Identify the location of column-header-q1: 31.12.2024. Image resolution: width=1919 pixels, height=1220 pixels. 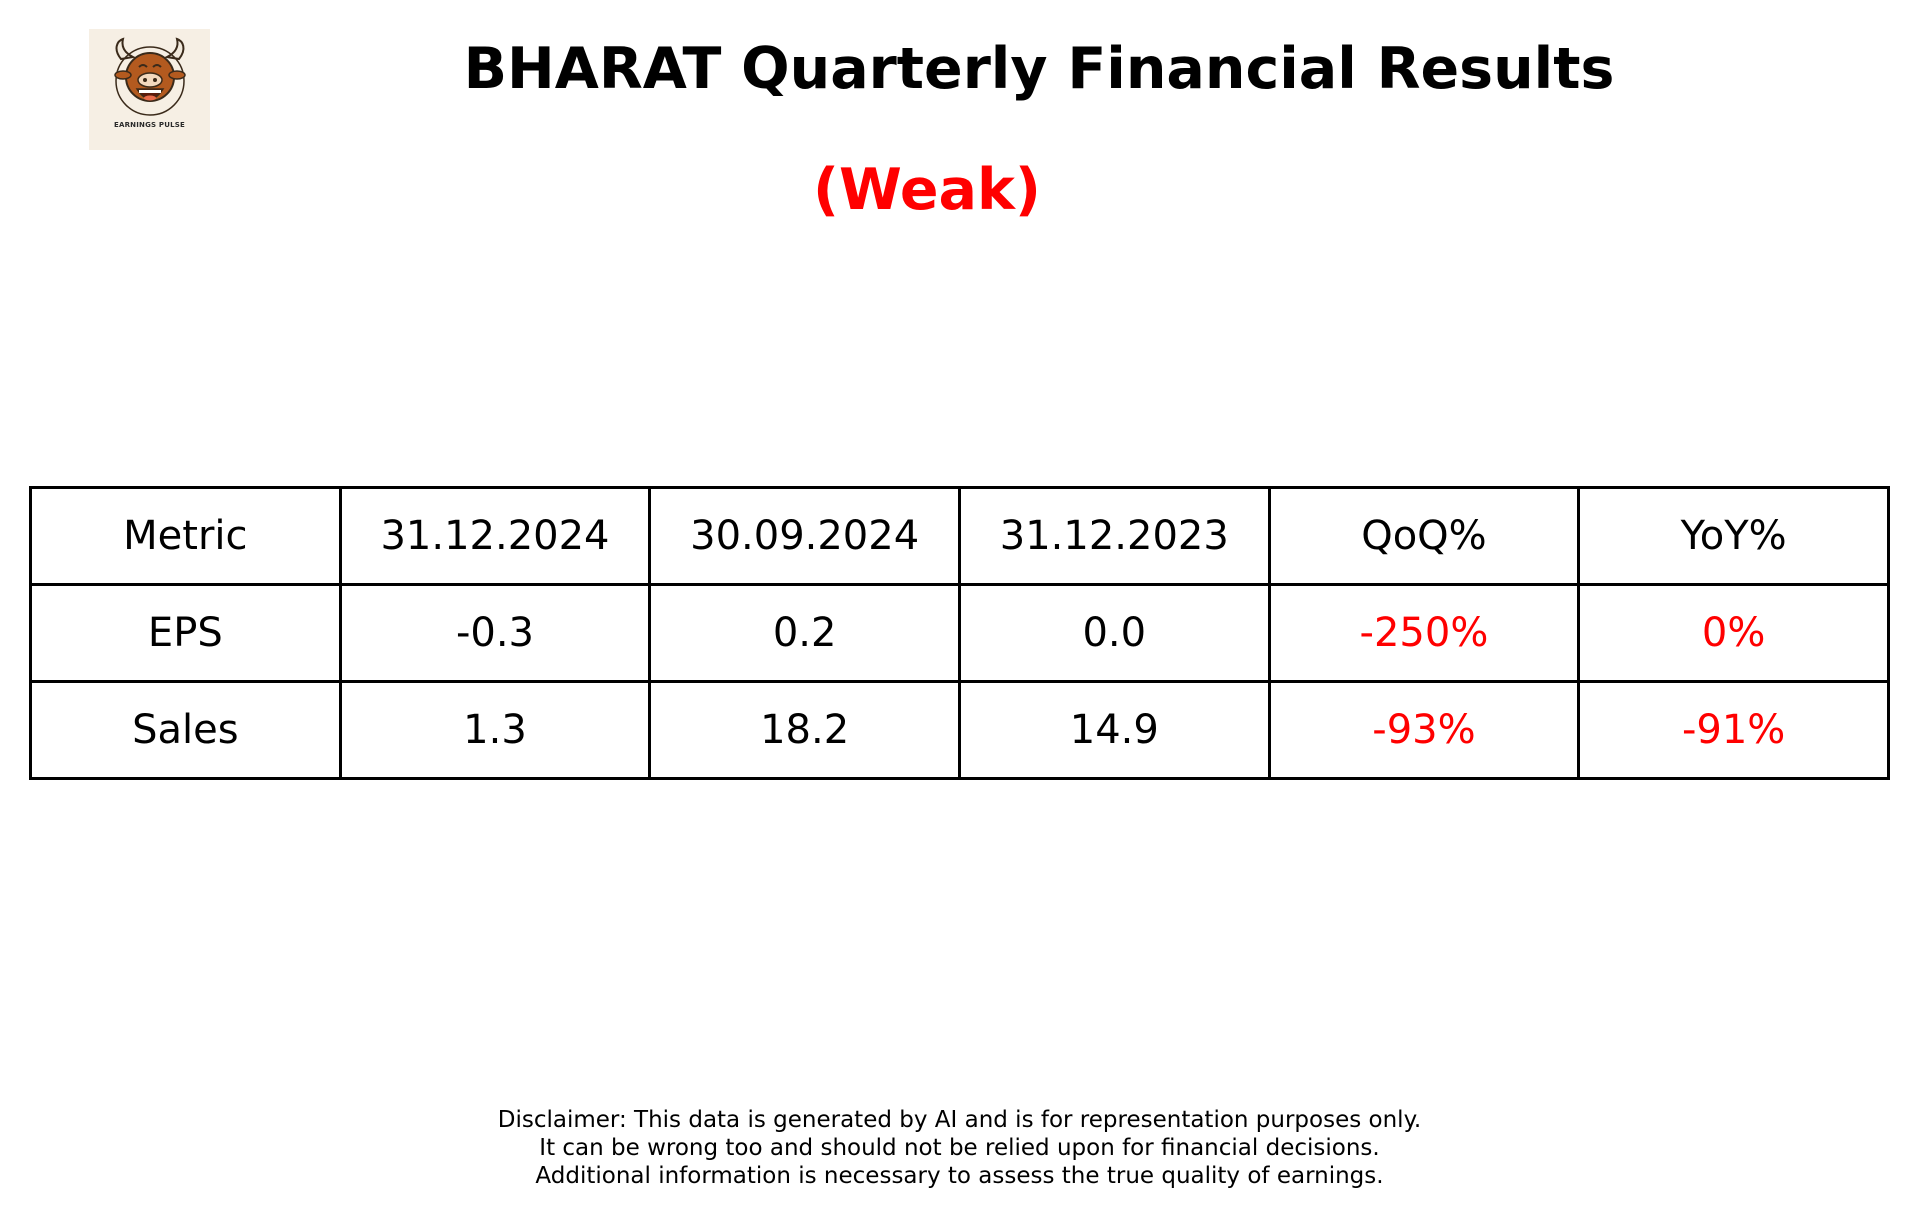
(495, 536).